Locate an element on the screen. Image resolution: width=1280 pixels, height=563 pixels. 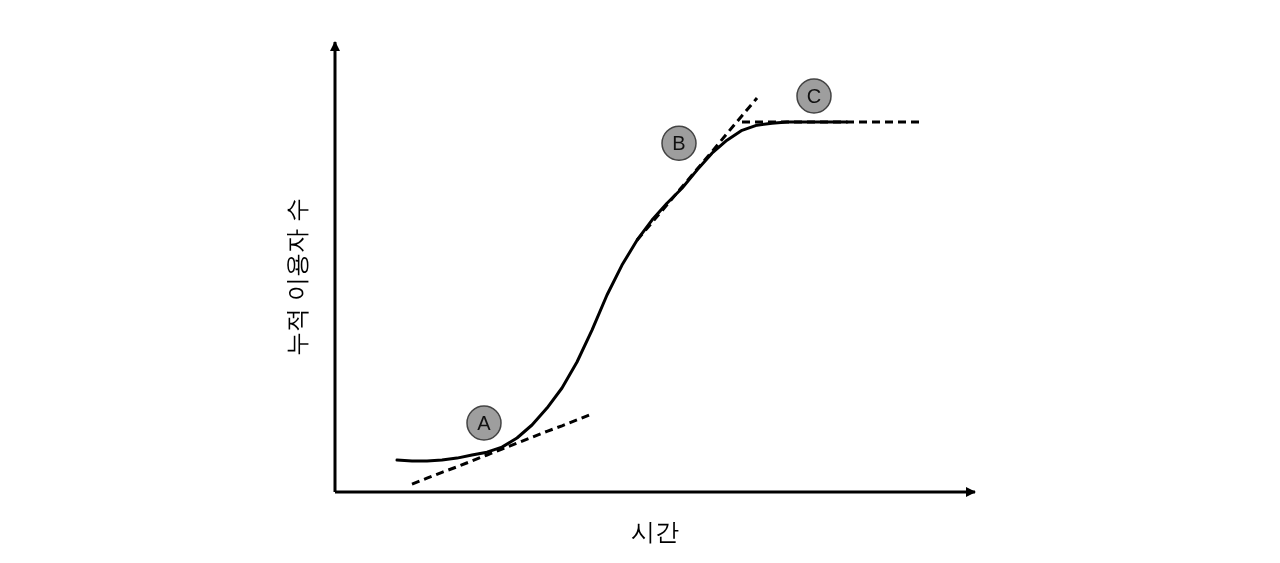
annotation: C is located at coordinates (814, 96).